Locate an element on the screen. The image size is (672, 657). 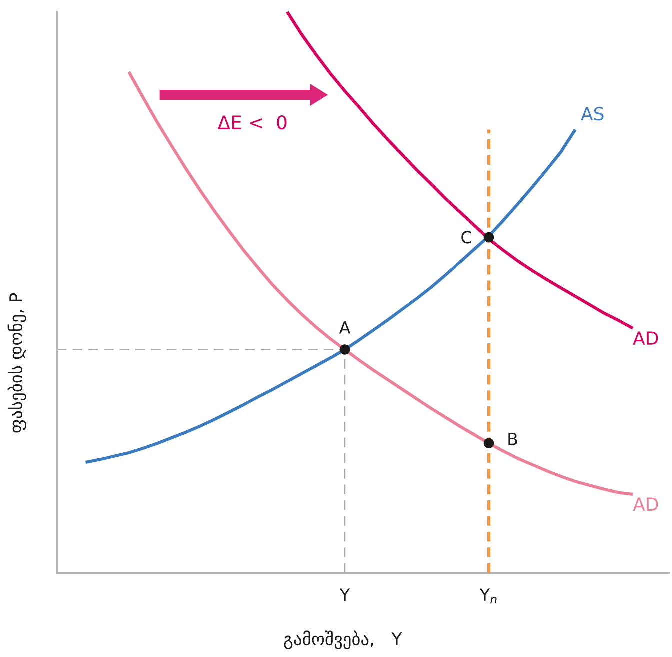
annotation: C is located at coordinates (467, 237).